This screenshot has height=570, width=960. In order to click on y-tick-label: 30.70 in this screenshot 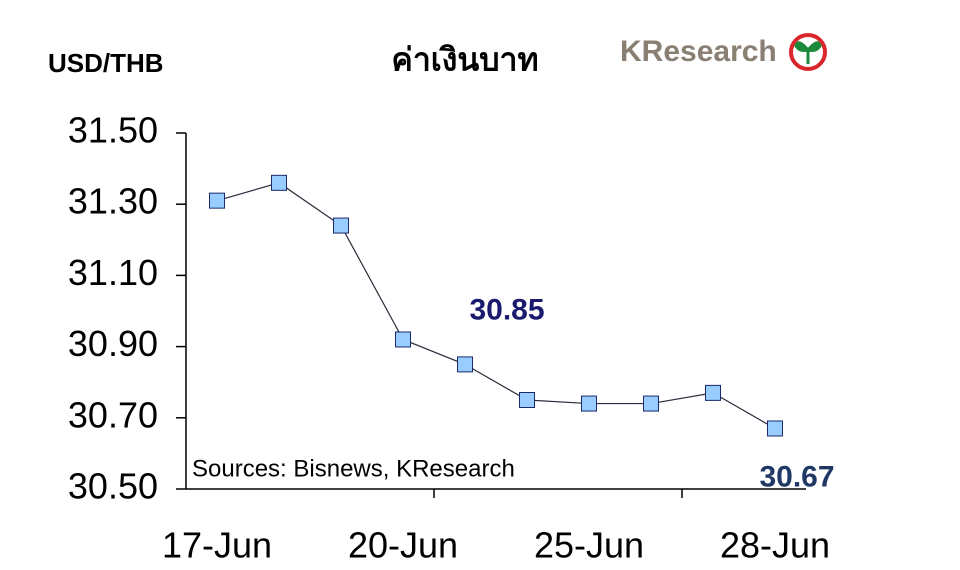, I will do `click(113, 414)`.